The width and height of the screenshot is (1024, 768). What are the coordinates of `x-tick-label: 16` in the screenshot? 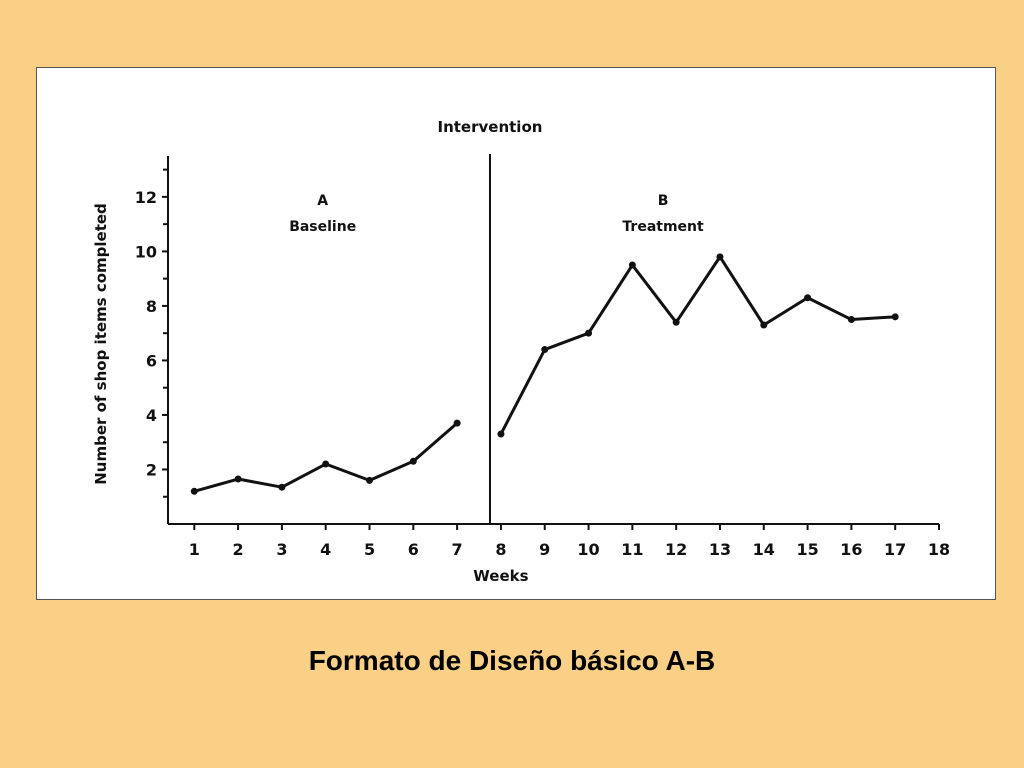 It's located at (851, 549).